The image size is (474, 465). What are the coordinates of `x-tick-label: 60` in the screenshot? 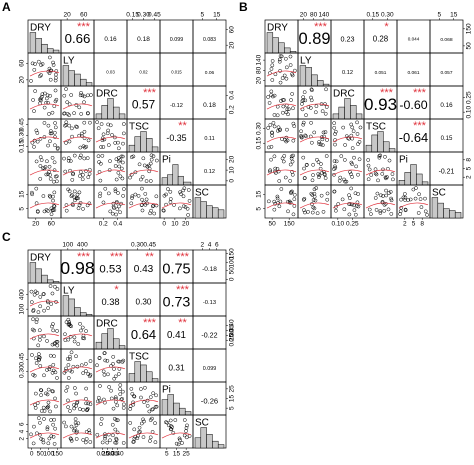 It's located at (84, 15).